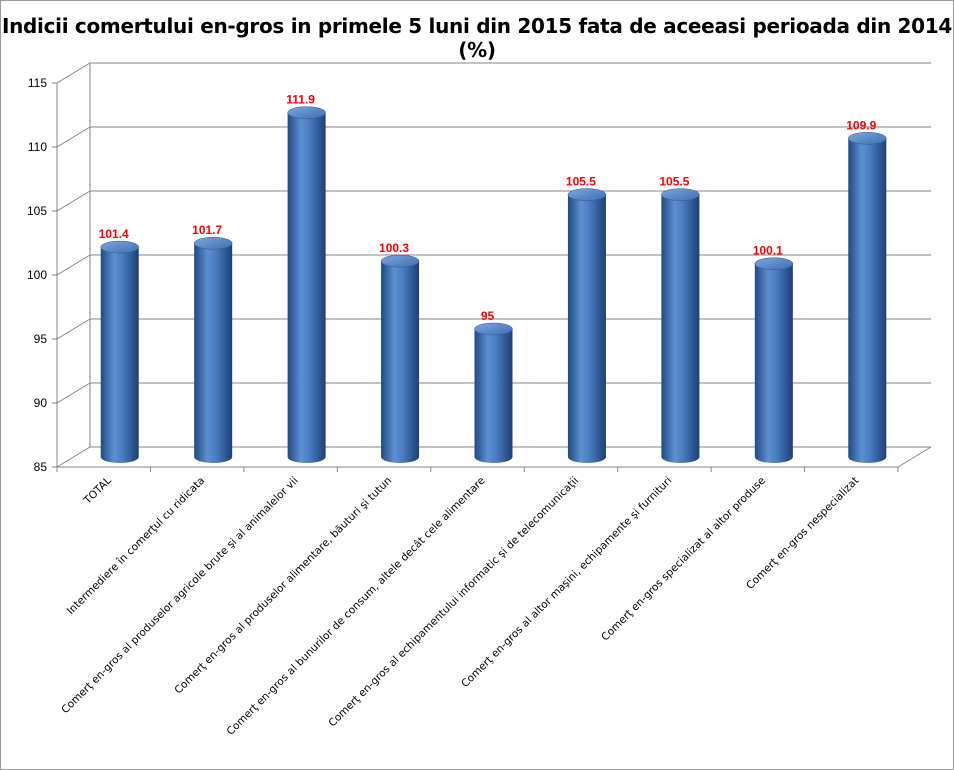  Describe the element at coordinates (914, 457) in the screenshot. I see `floor-edge` at that location.